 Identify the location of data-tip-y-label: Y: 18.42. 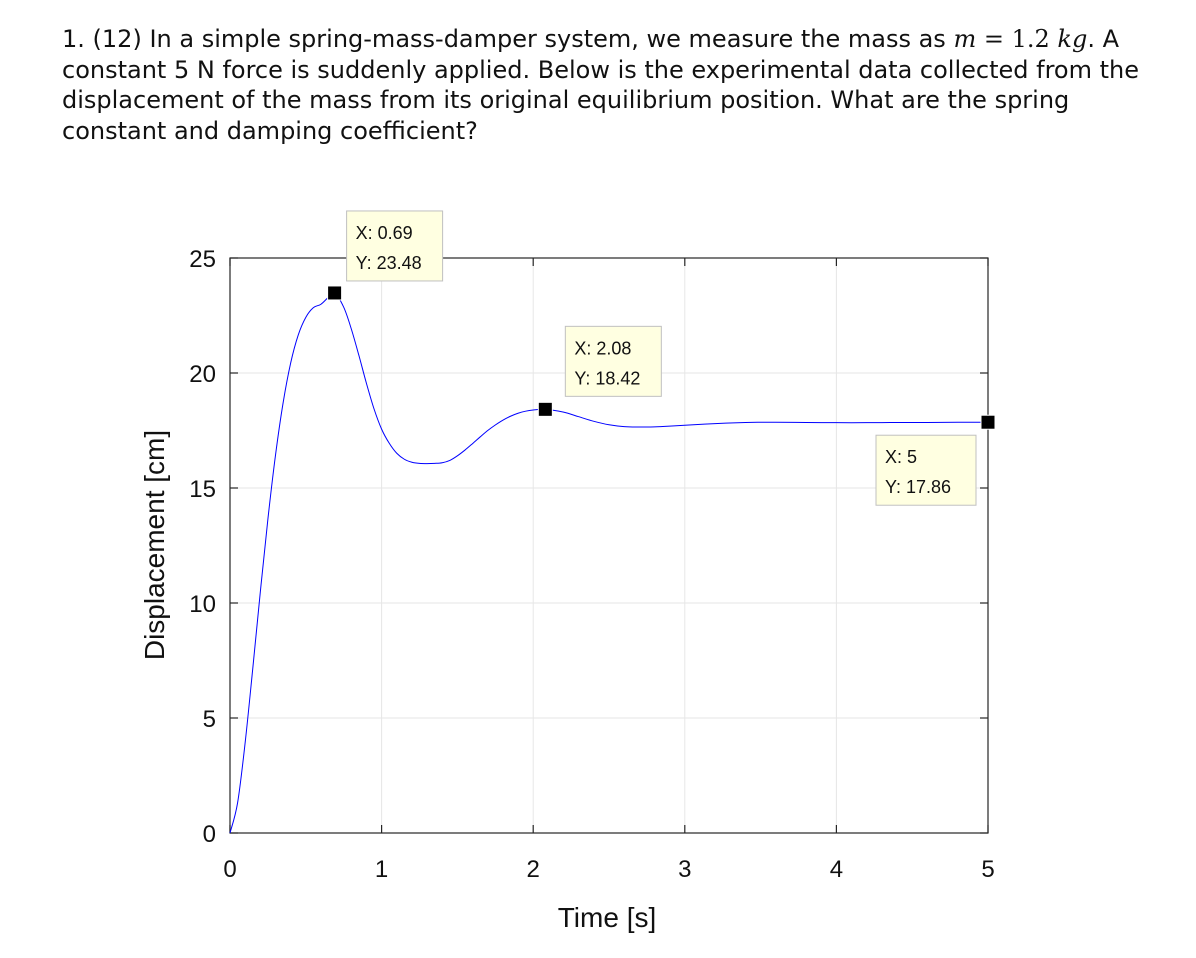
(607, 378).